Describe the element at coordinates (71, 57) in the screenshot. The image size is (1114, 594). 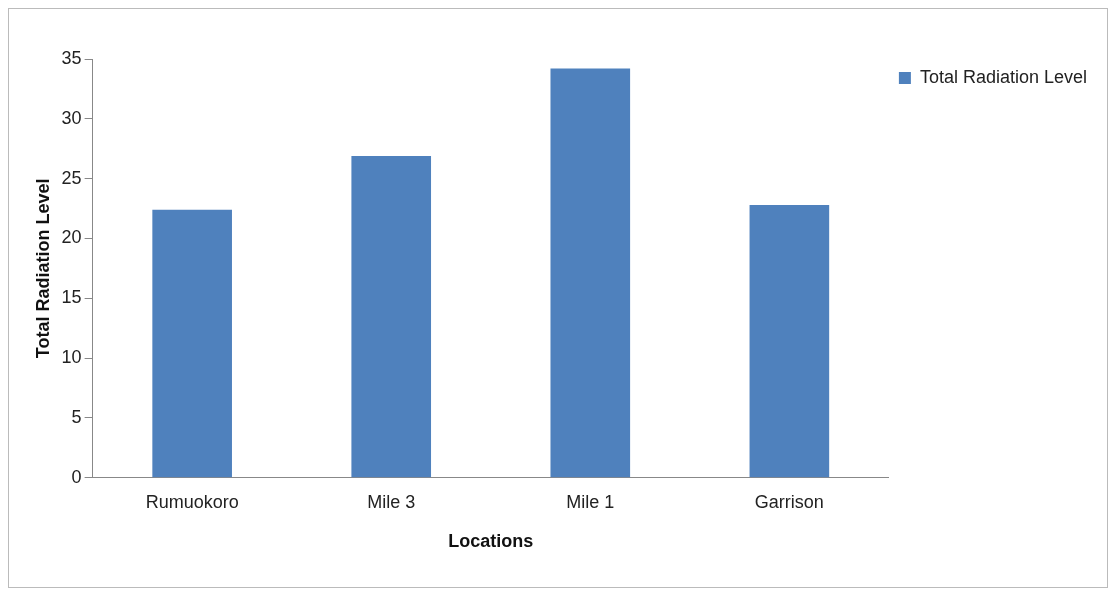
I see `y-tick-label: 35` at that location.